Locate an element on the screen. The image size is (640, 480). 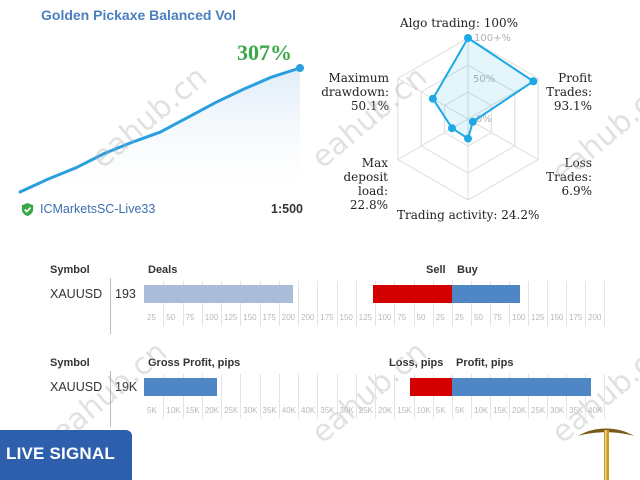
live-signal-badge is located at coordinates (66, 455).